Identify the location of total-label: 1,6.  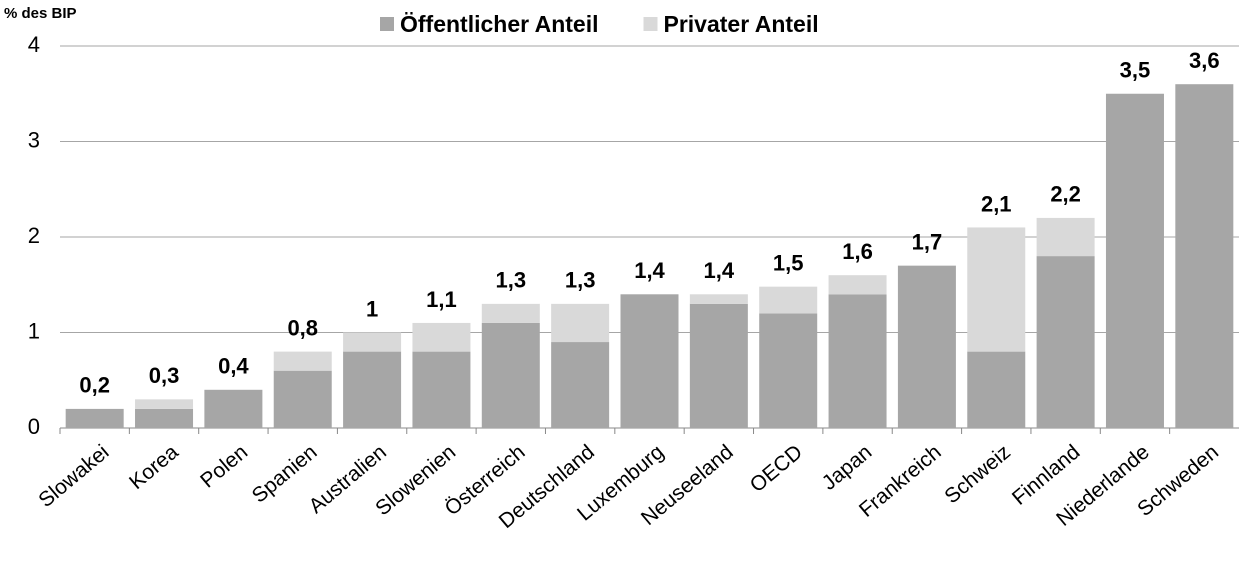
(857, 251).